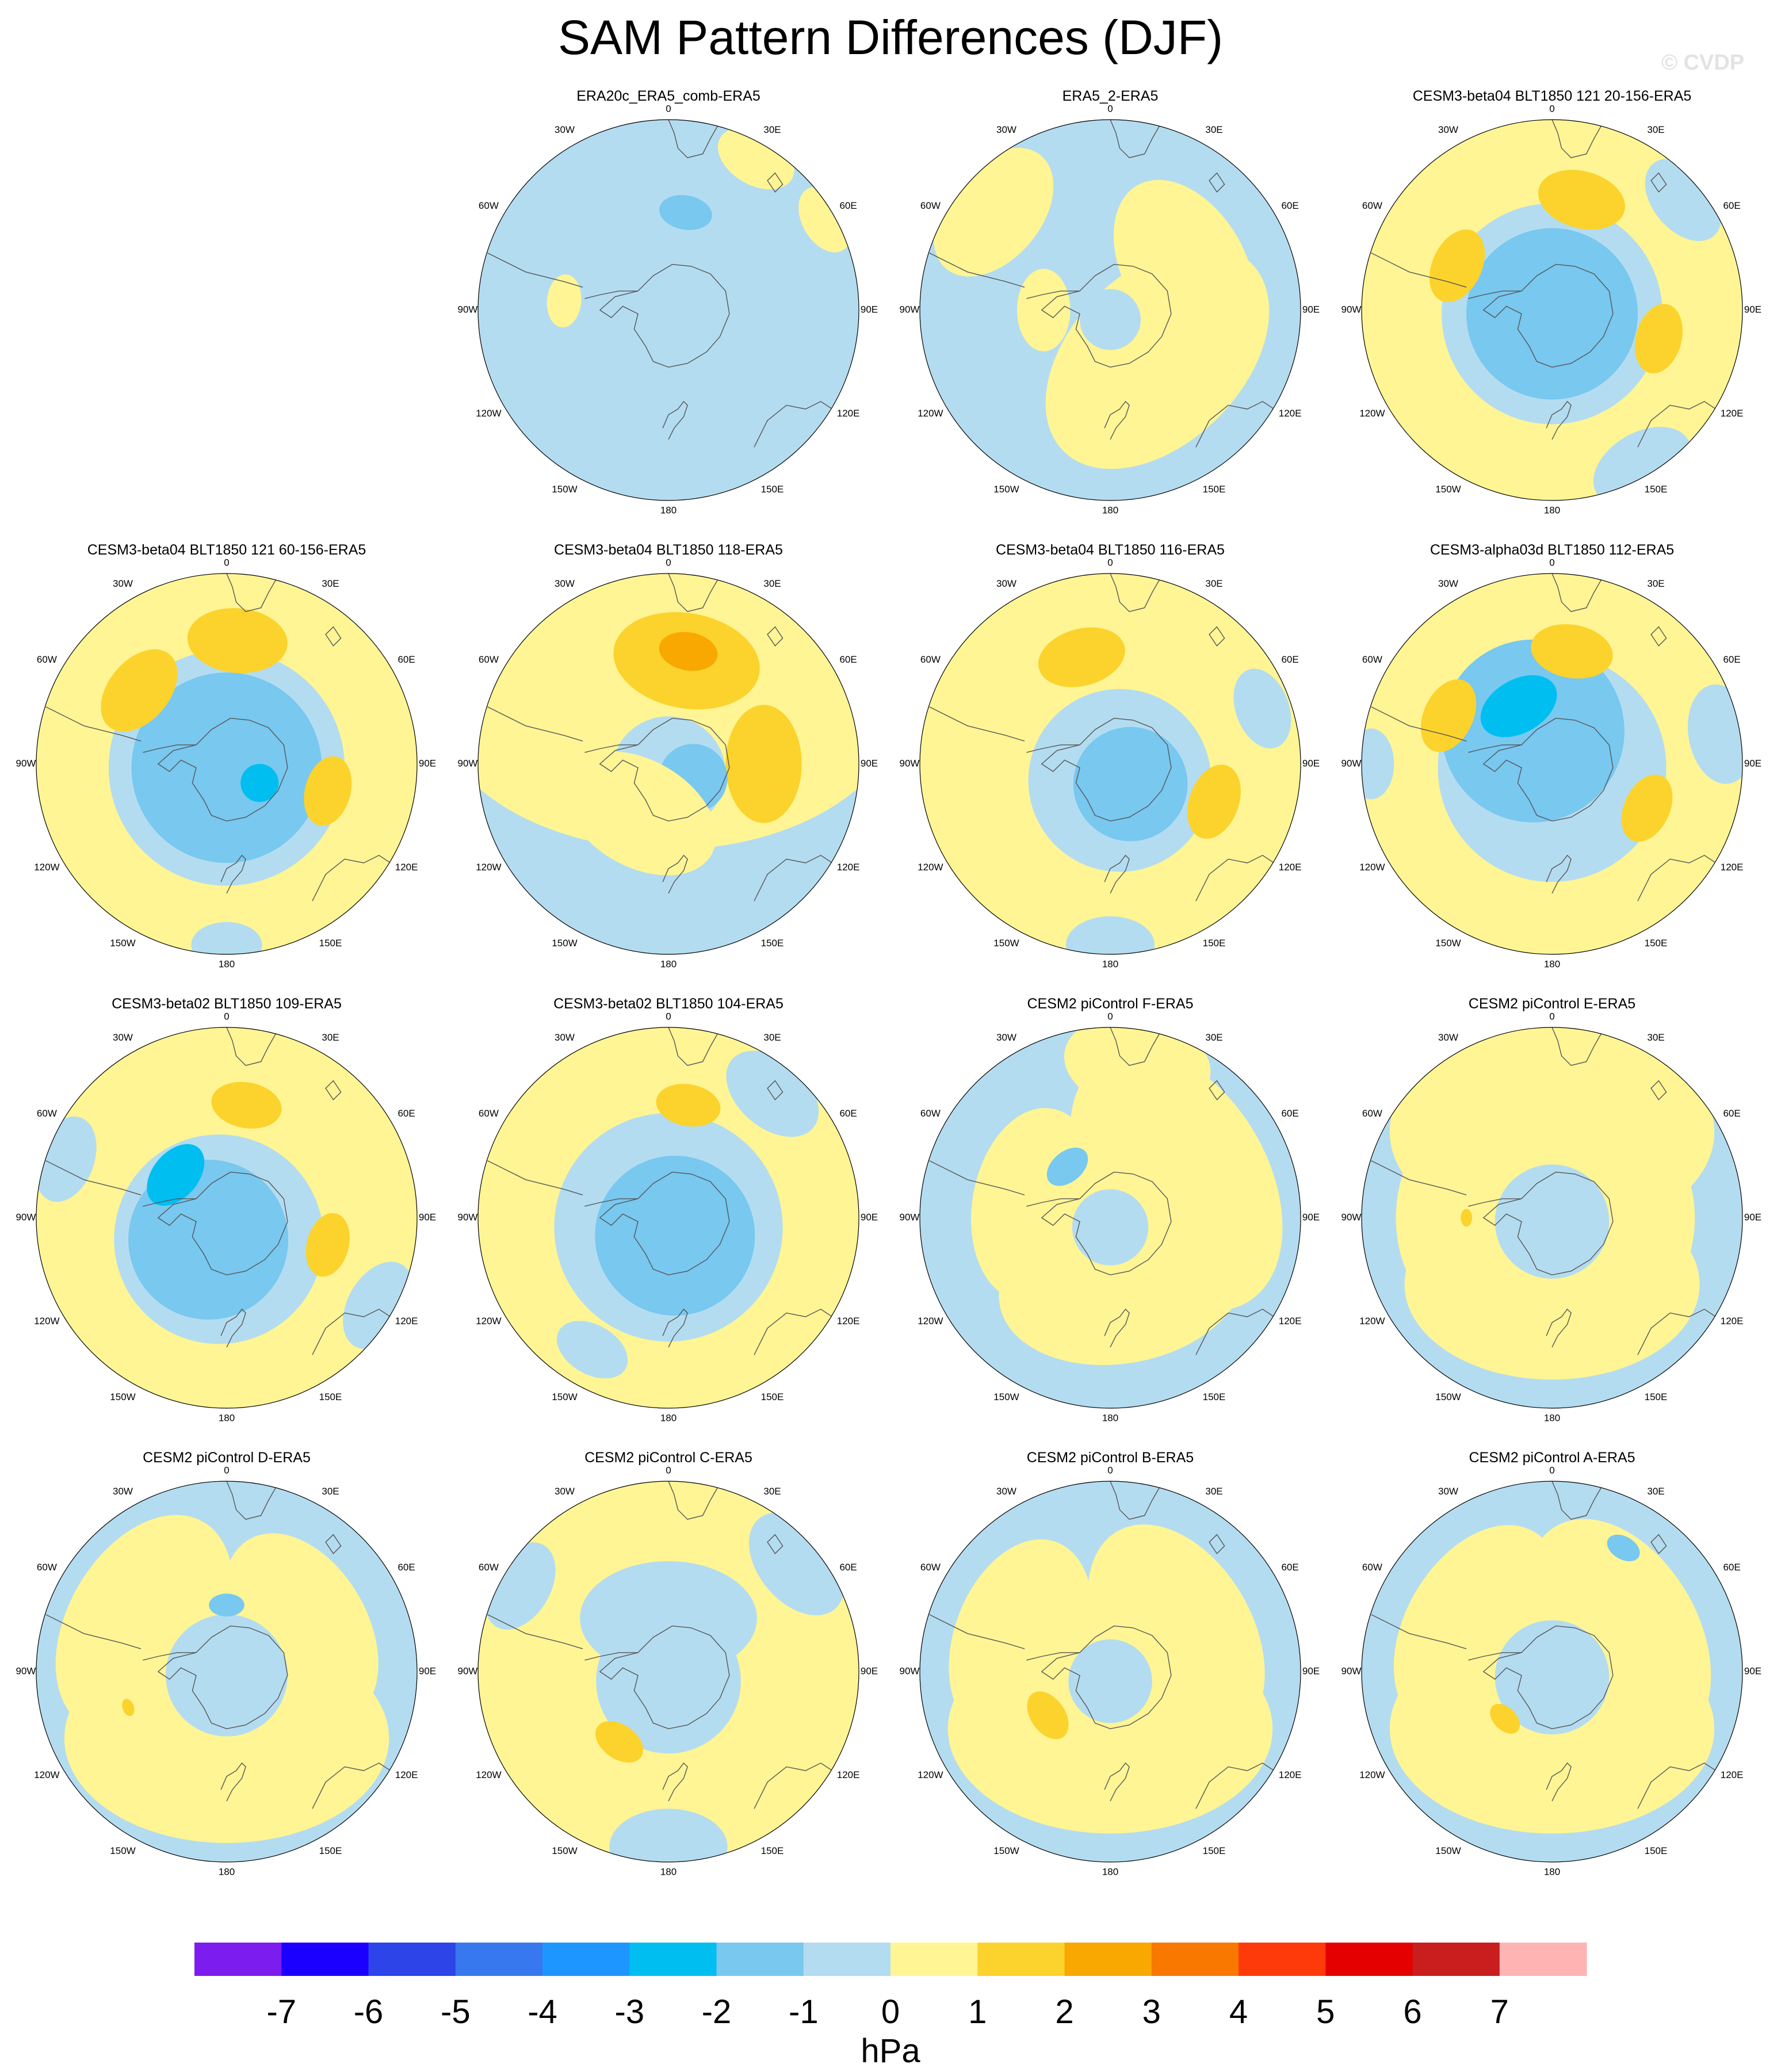  I want to click on colorbar-tick-label: 0, so click(890, 2012).